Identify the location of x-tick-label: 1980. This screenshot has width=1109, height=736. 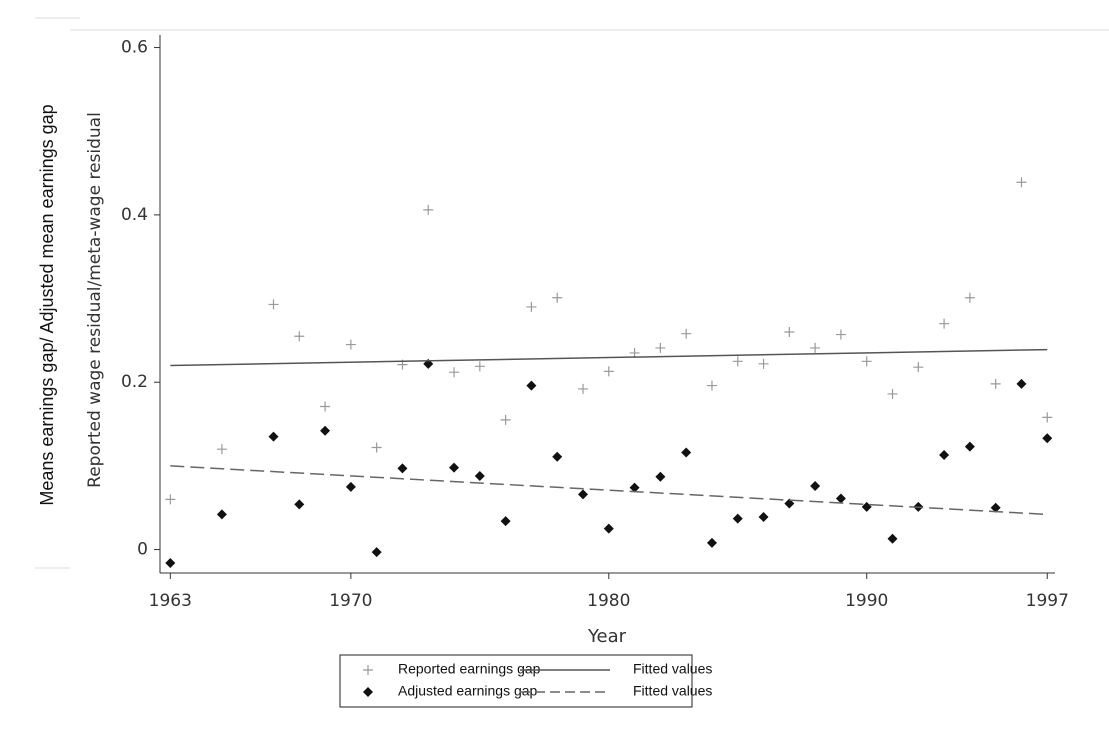
(608, 601).